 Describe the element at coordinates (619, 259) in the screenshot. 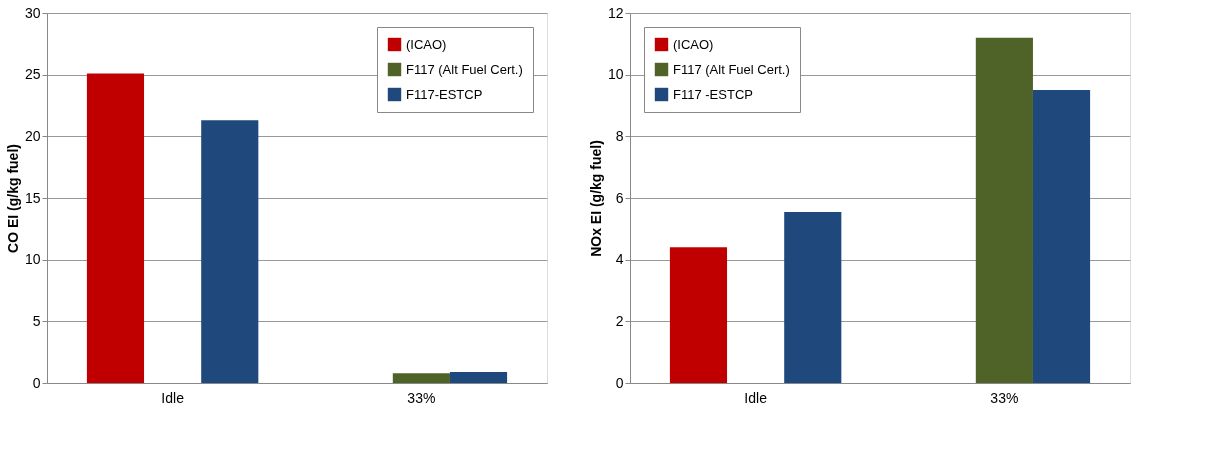

I see `y-tick-label: 4` at that location.